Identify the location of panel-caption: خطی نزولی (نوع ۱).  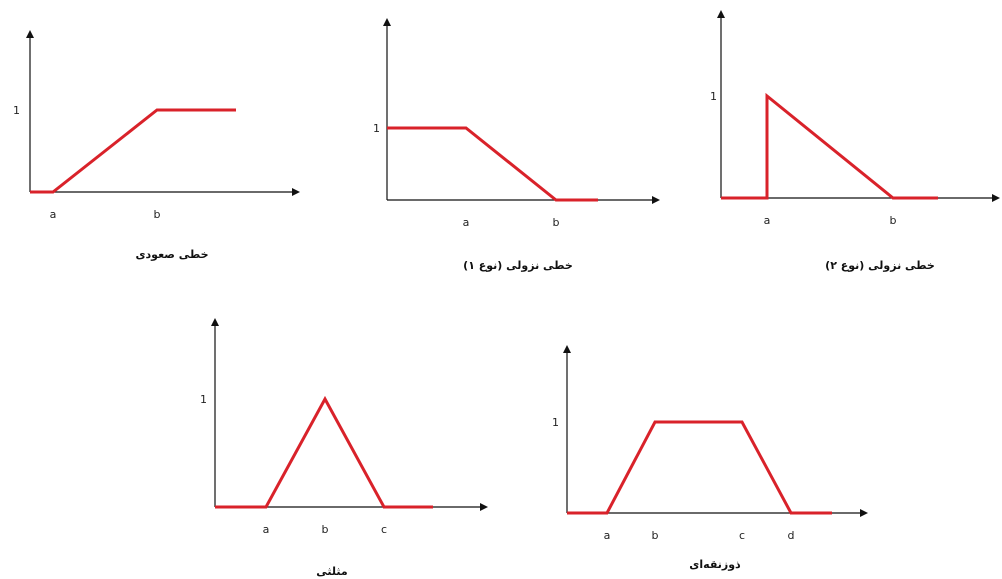
(518, 265).